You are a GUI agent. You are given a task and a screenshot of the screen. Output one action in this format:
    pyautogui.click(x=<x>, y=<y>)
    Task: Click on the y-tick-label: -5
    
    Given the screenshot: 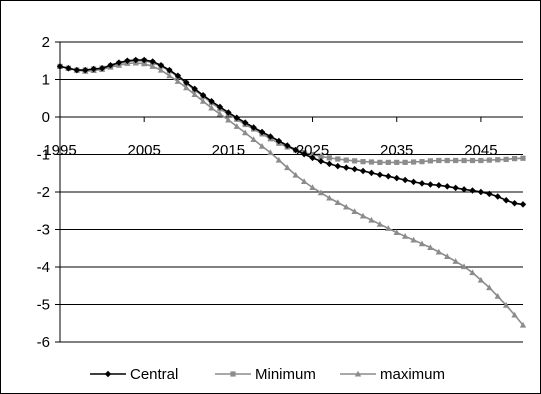 What is the action you would take?
    pyautogui.click(x=43, y=305)
    